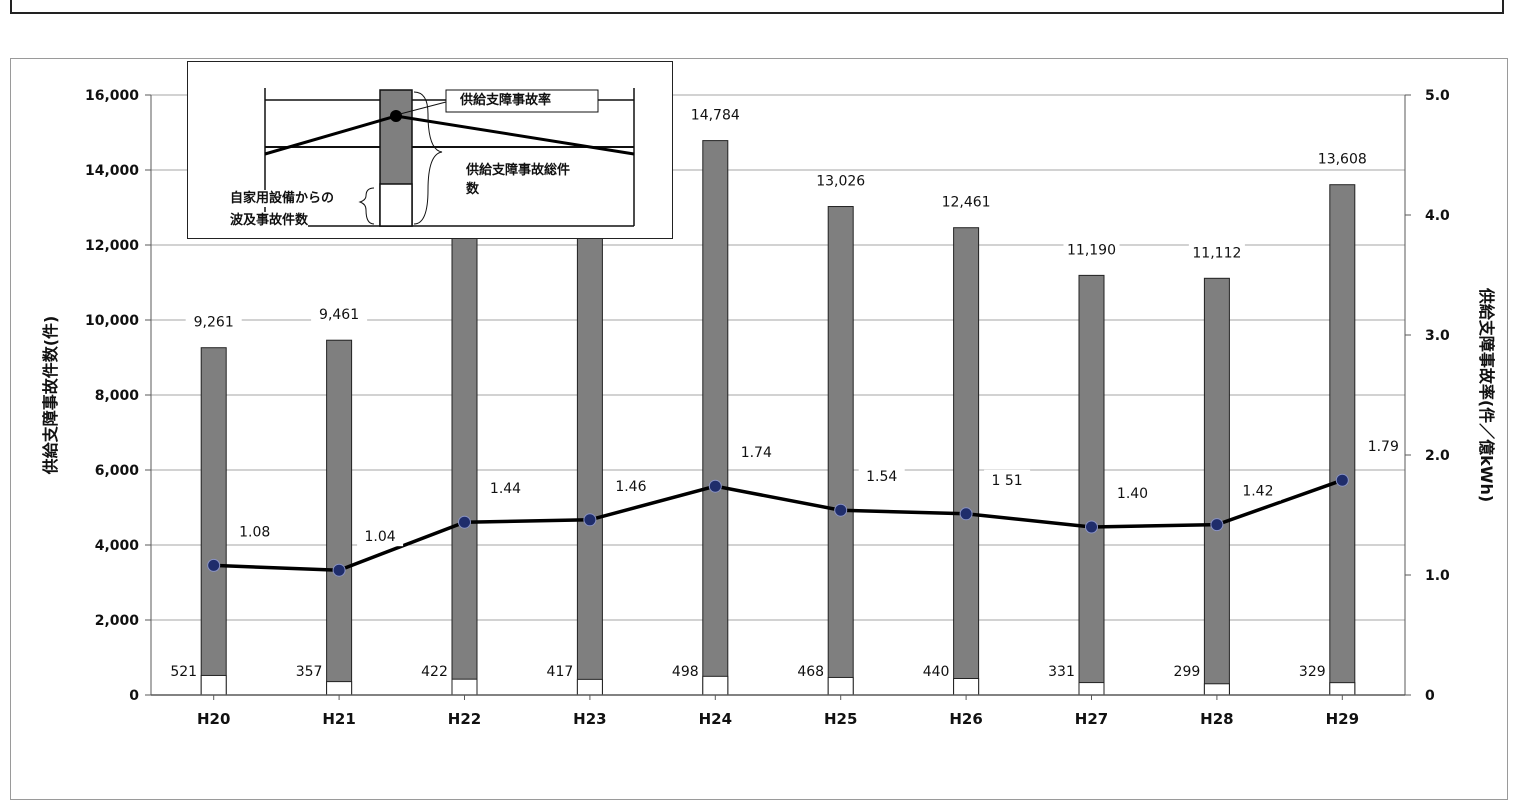  What do you see at coordinates (1312, 672) in the screenshot?
I see `bar-spill-label: 329` at bounding box center [1312, 672].